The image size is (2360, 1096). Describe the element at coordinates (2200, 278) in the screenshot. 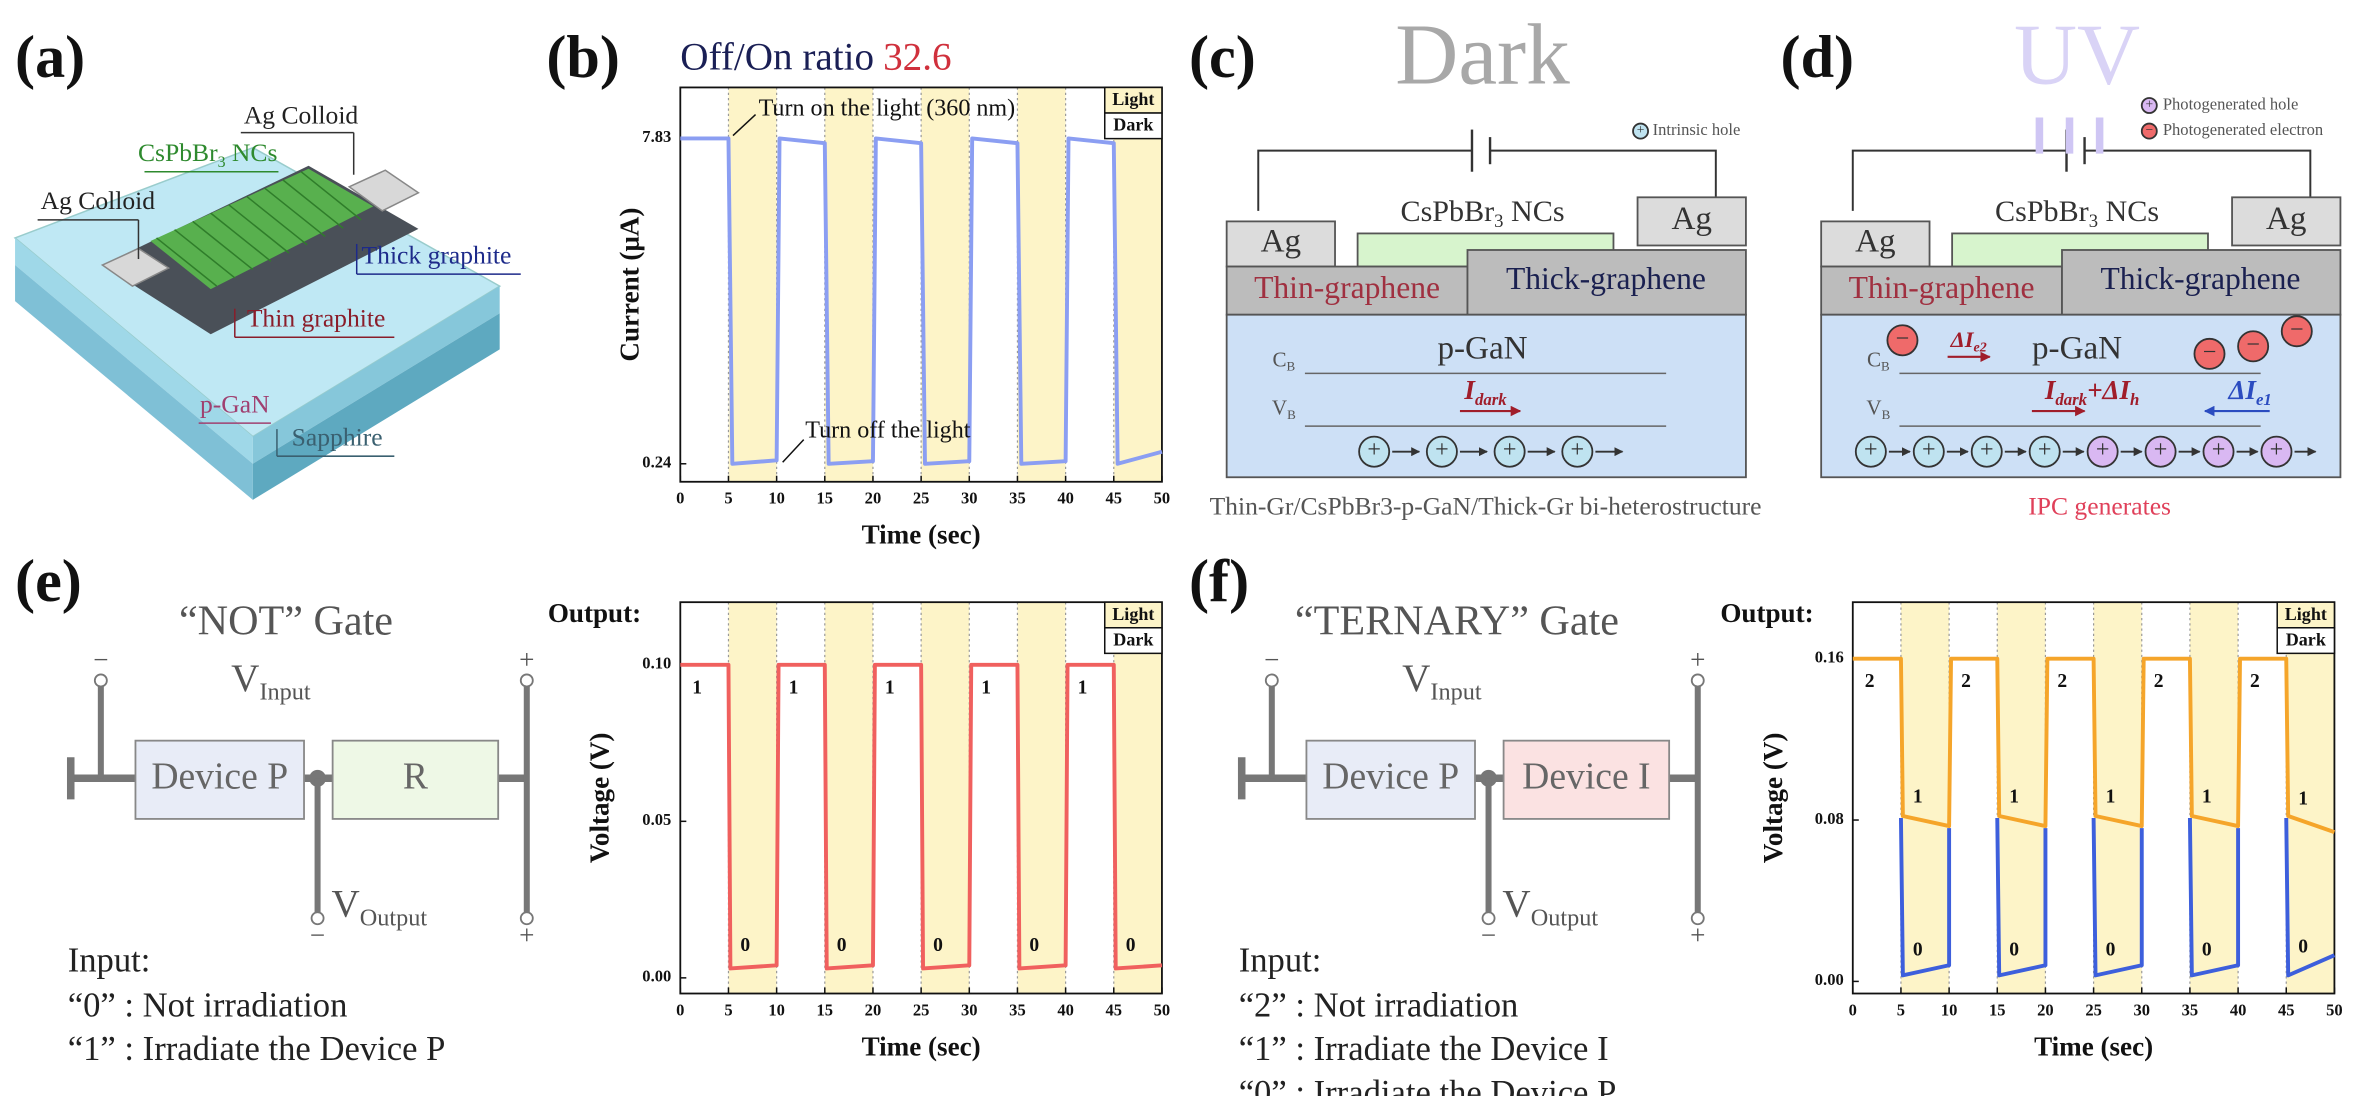

I see `layer-label: Thick-graphene` at that location.